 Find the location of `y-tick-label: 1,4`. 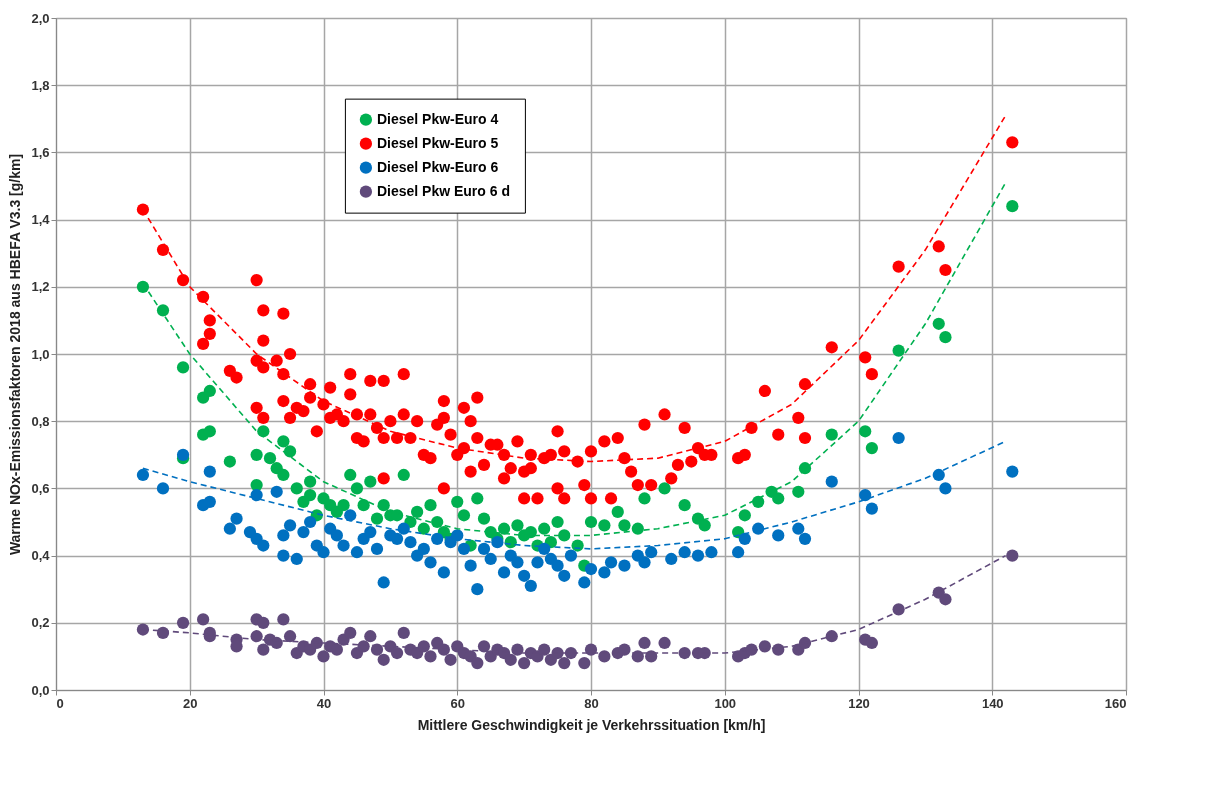

y-tick-label: 1,4 is located at coordinates (41, 220).